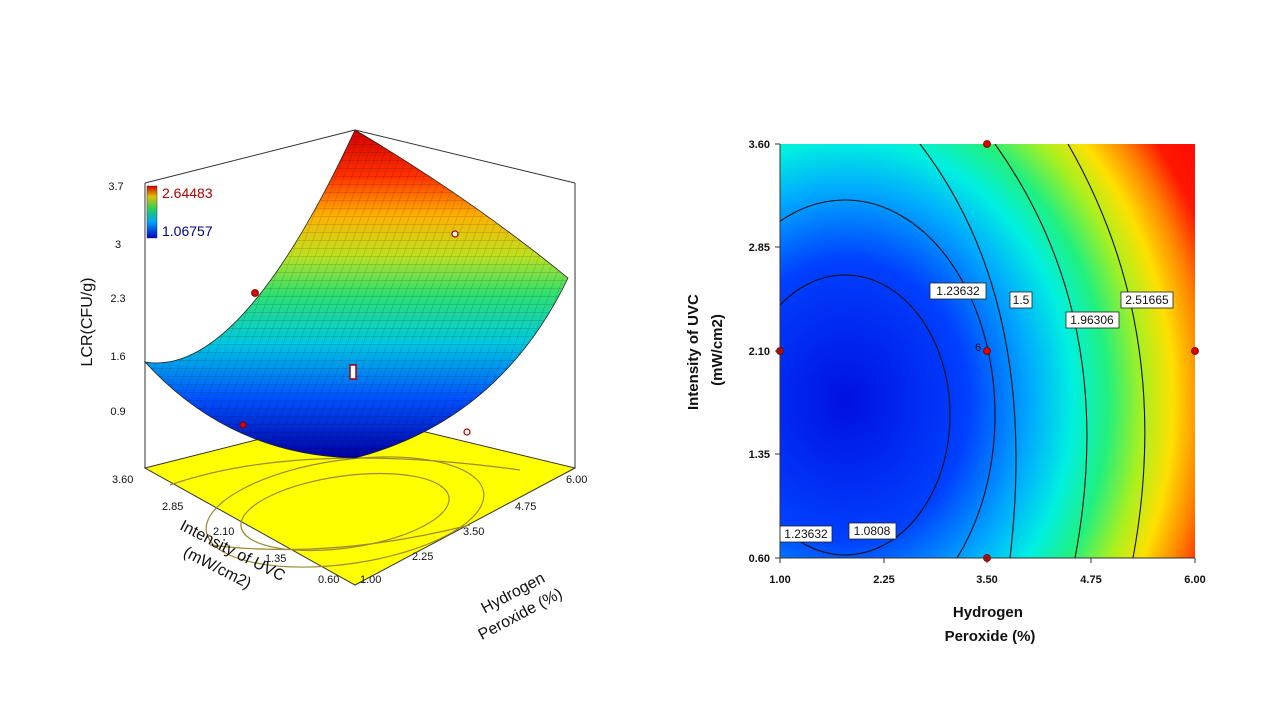  I want to click on x-ticks: 1.00 2.25 3.50 4.75 6.00, so click(987, 580).